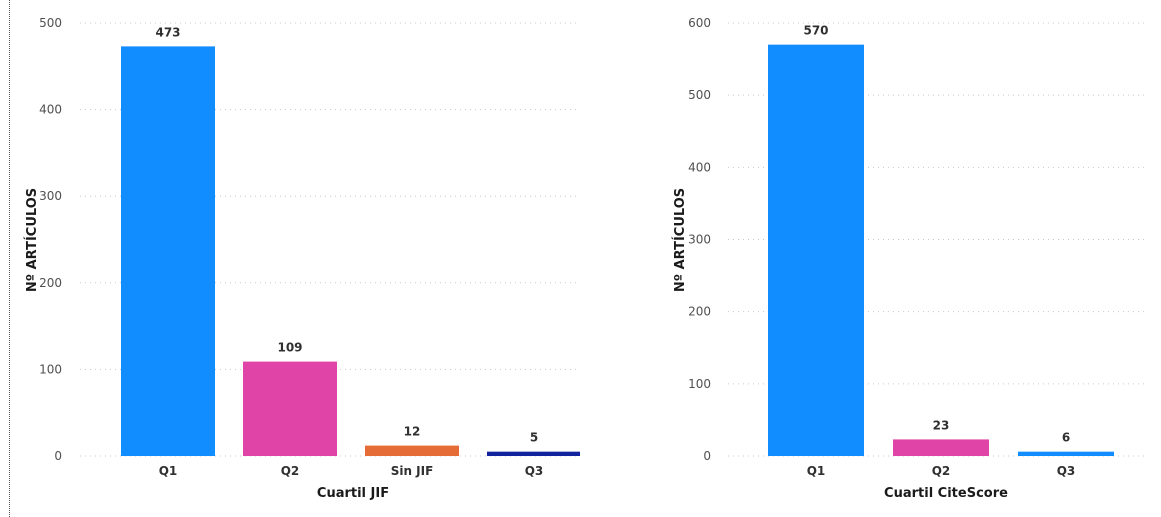  What do you see at coordinates (412, 432) in the screenshot?
I see `data-label: 12` at bounding box center [412, 432].